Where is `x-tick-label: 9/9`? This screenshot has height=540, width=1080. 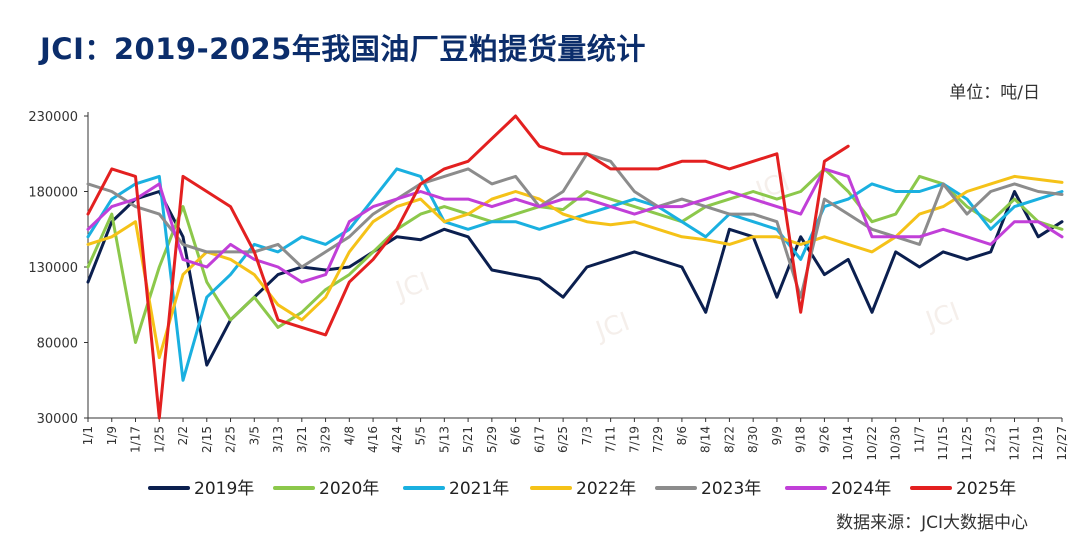
x-tick-label: 9/9 is located at coordinates (777, 435).